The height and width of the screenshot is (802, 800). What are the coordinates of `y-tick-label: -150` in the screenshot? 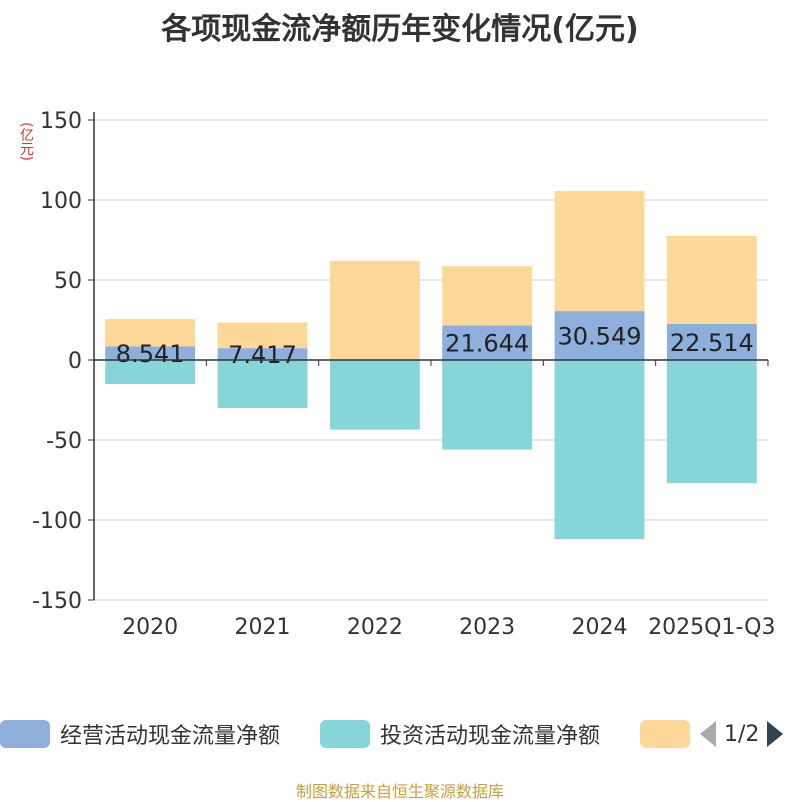 It's located at (57, 601).